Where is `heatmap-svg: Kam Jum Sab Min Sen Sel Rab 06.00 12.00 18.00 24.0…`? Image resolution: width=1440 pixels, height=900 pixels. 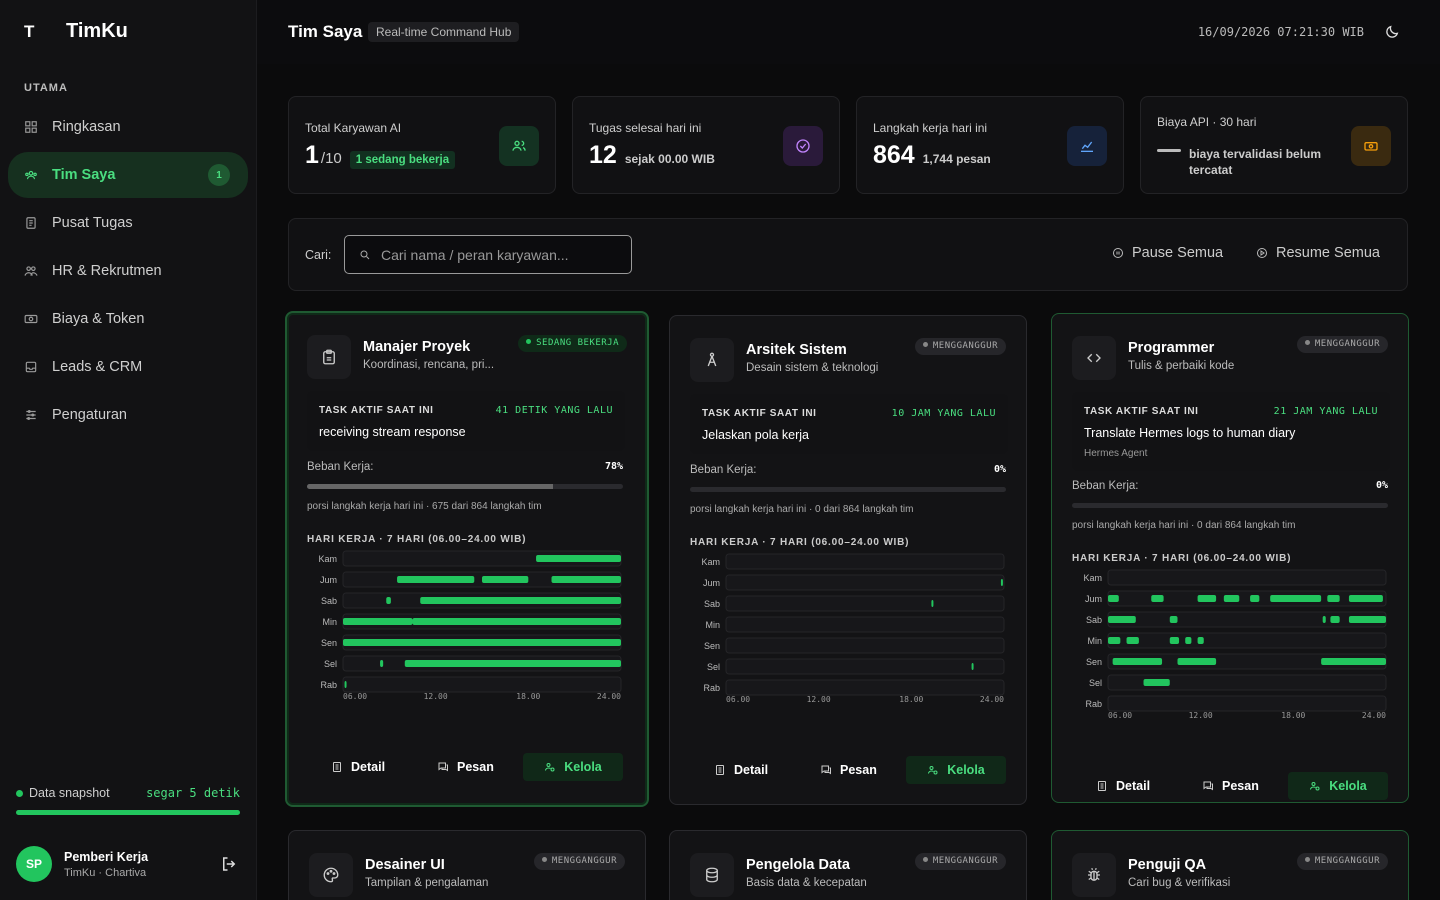
heatmap-svg: Kam Jum Sab Min Sen Sel Rab 06.00 12.00 18.00 24.0… is located at coordinates (1235, 644).